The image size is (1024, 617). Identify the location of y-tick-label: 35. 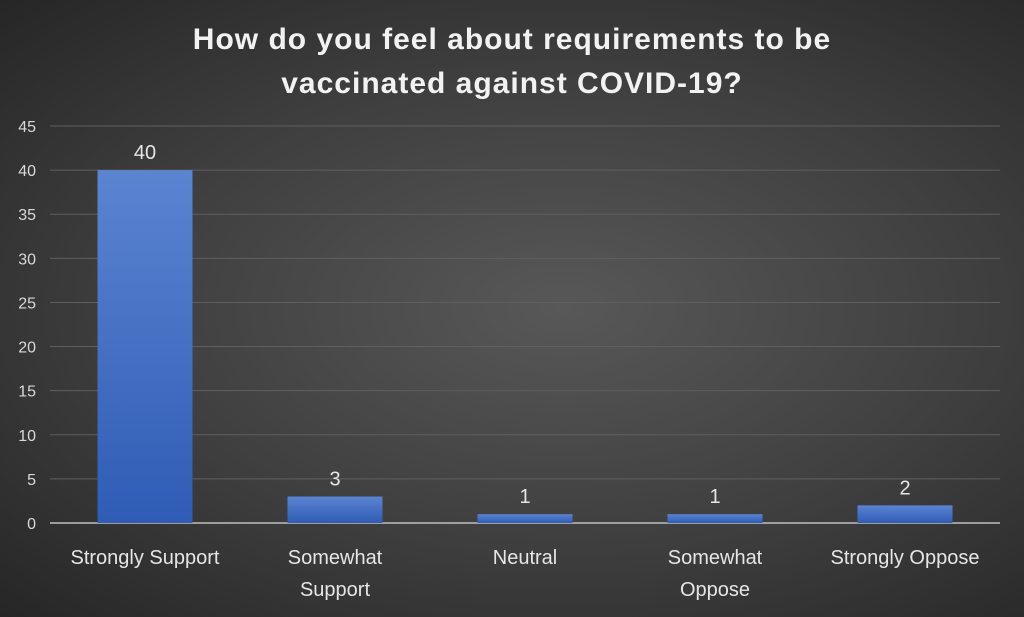
(27, 215).